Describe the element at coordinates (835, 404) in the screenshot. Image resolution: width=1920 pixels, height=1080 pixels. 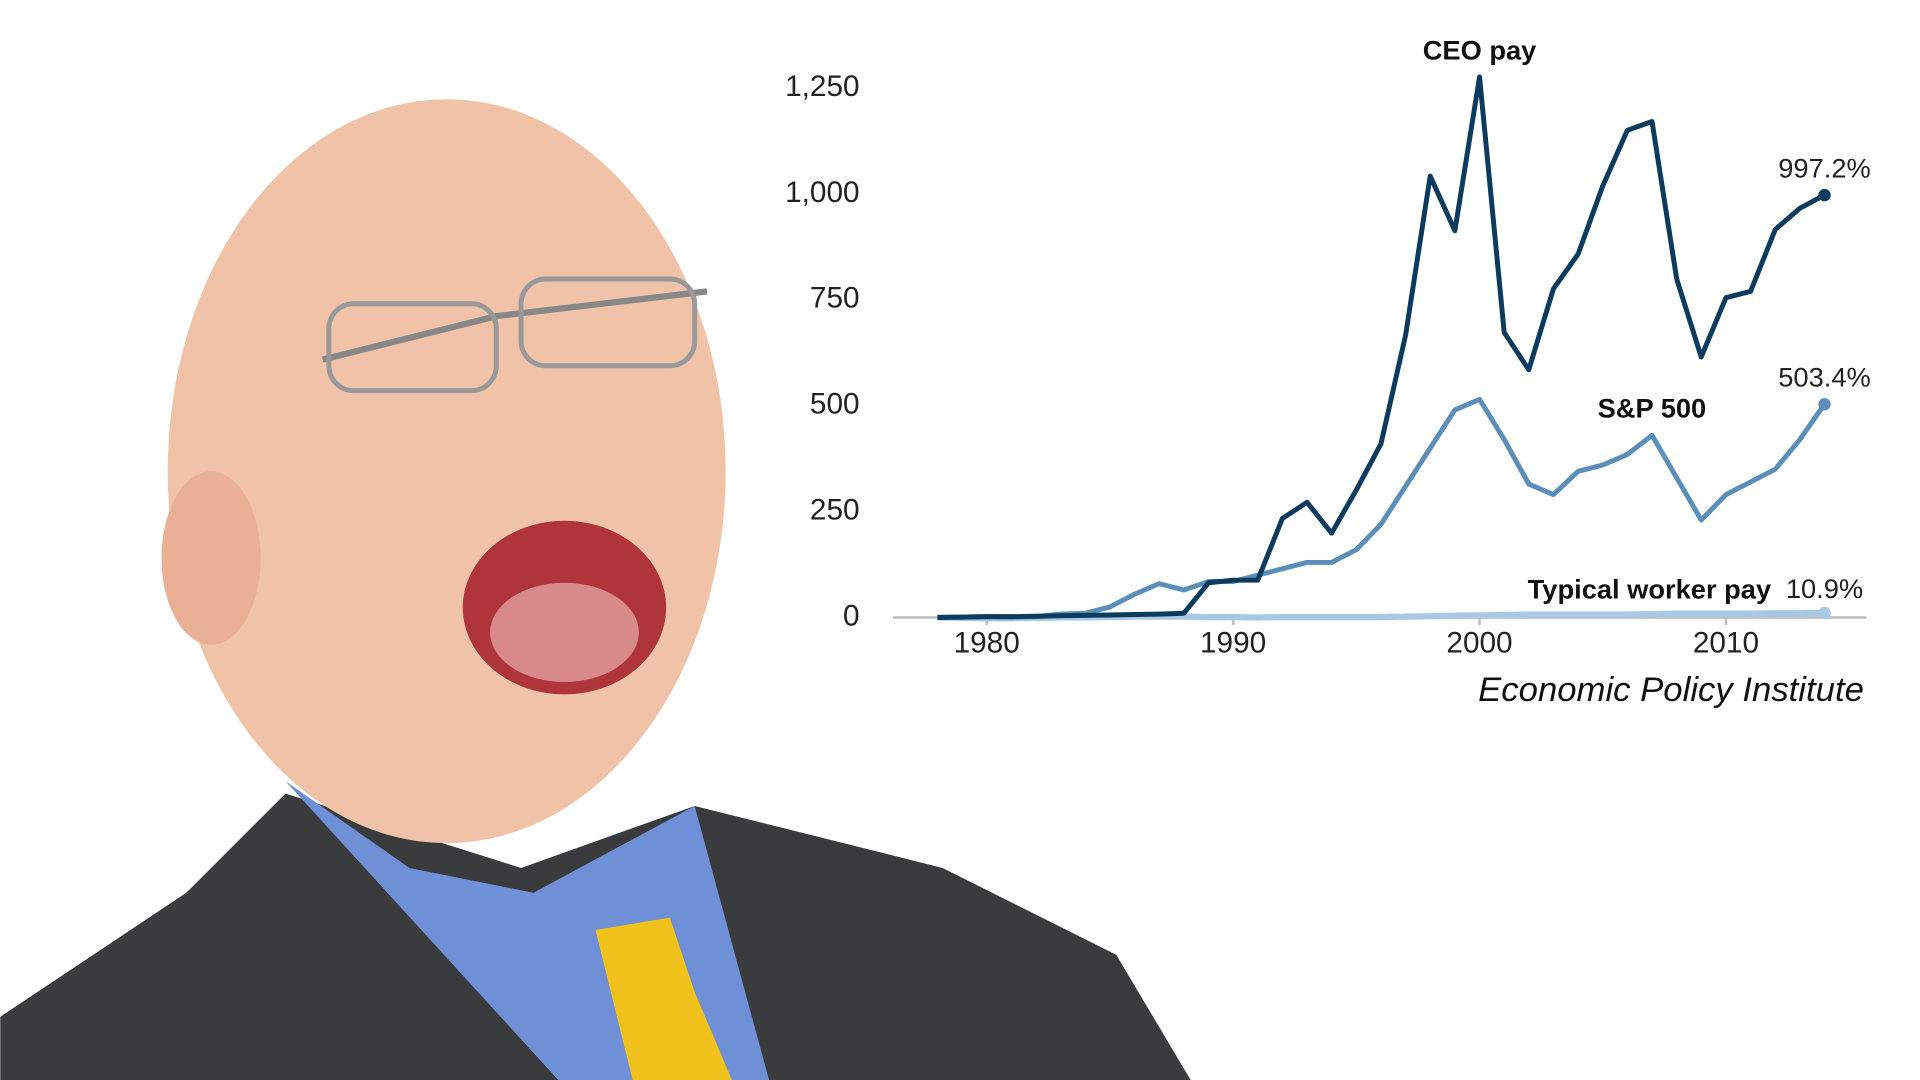
I see `y-tick-label: 500` at that location.